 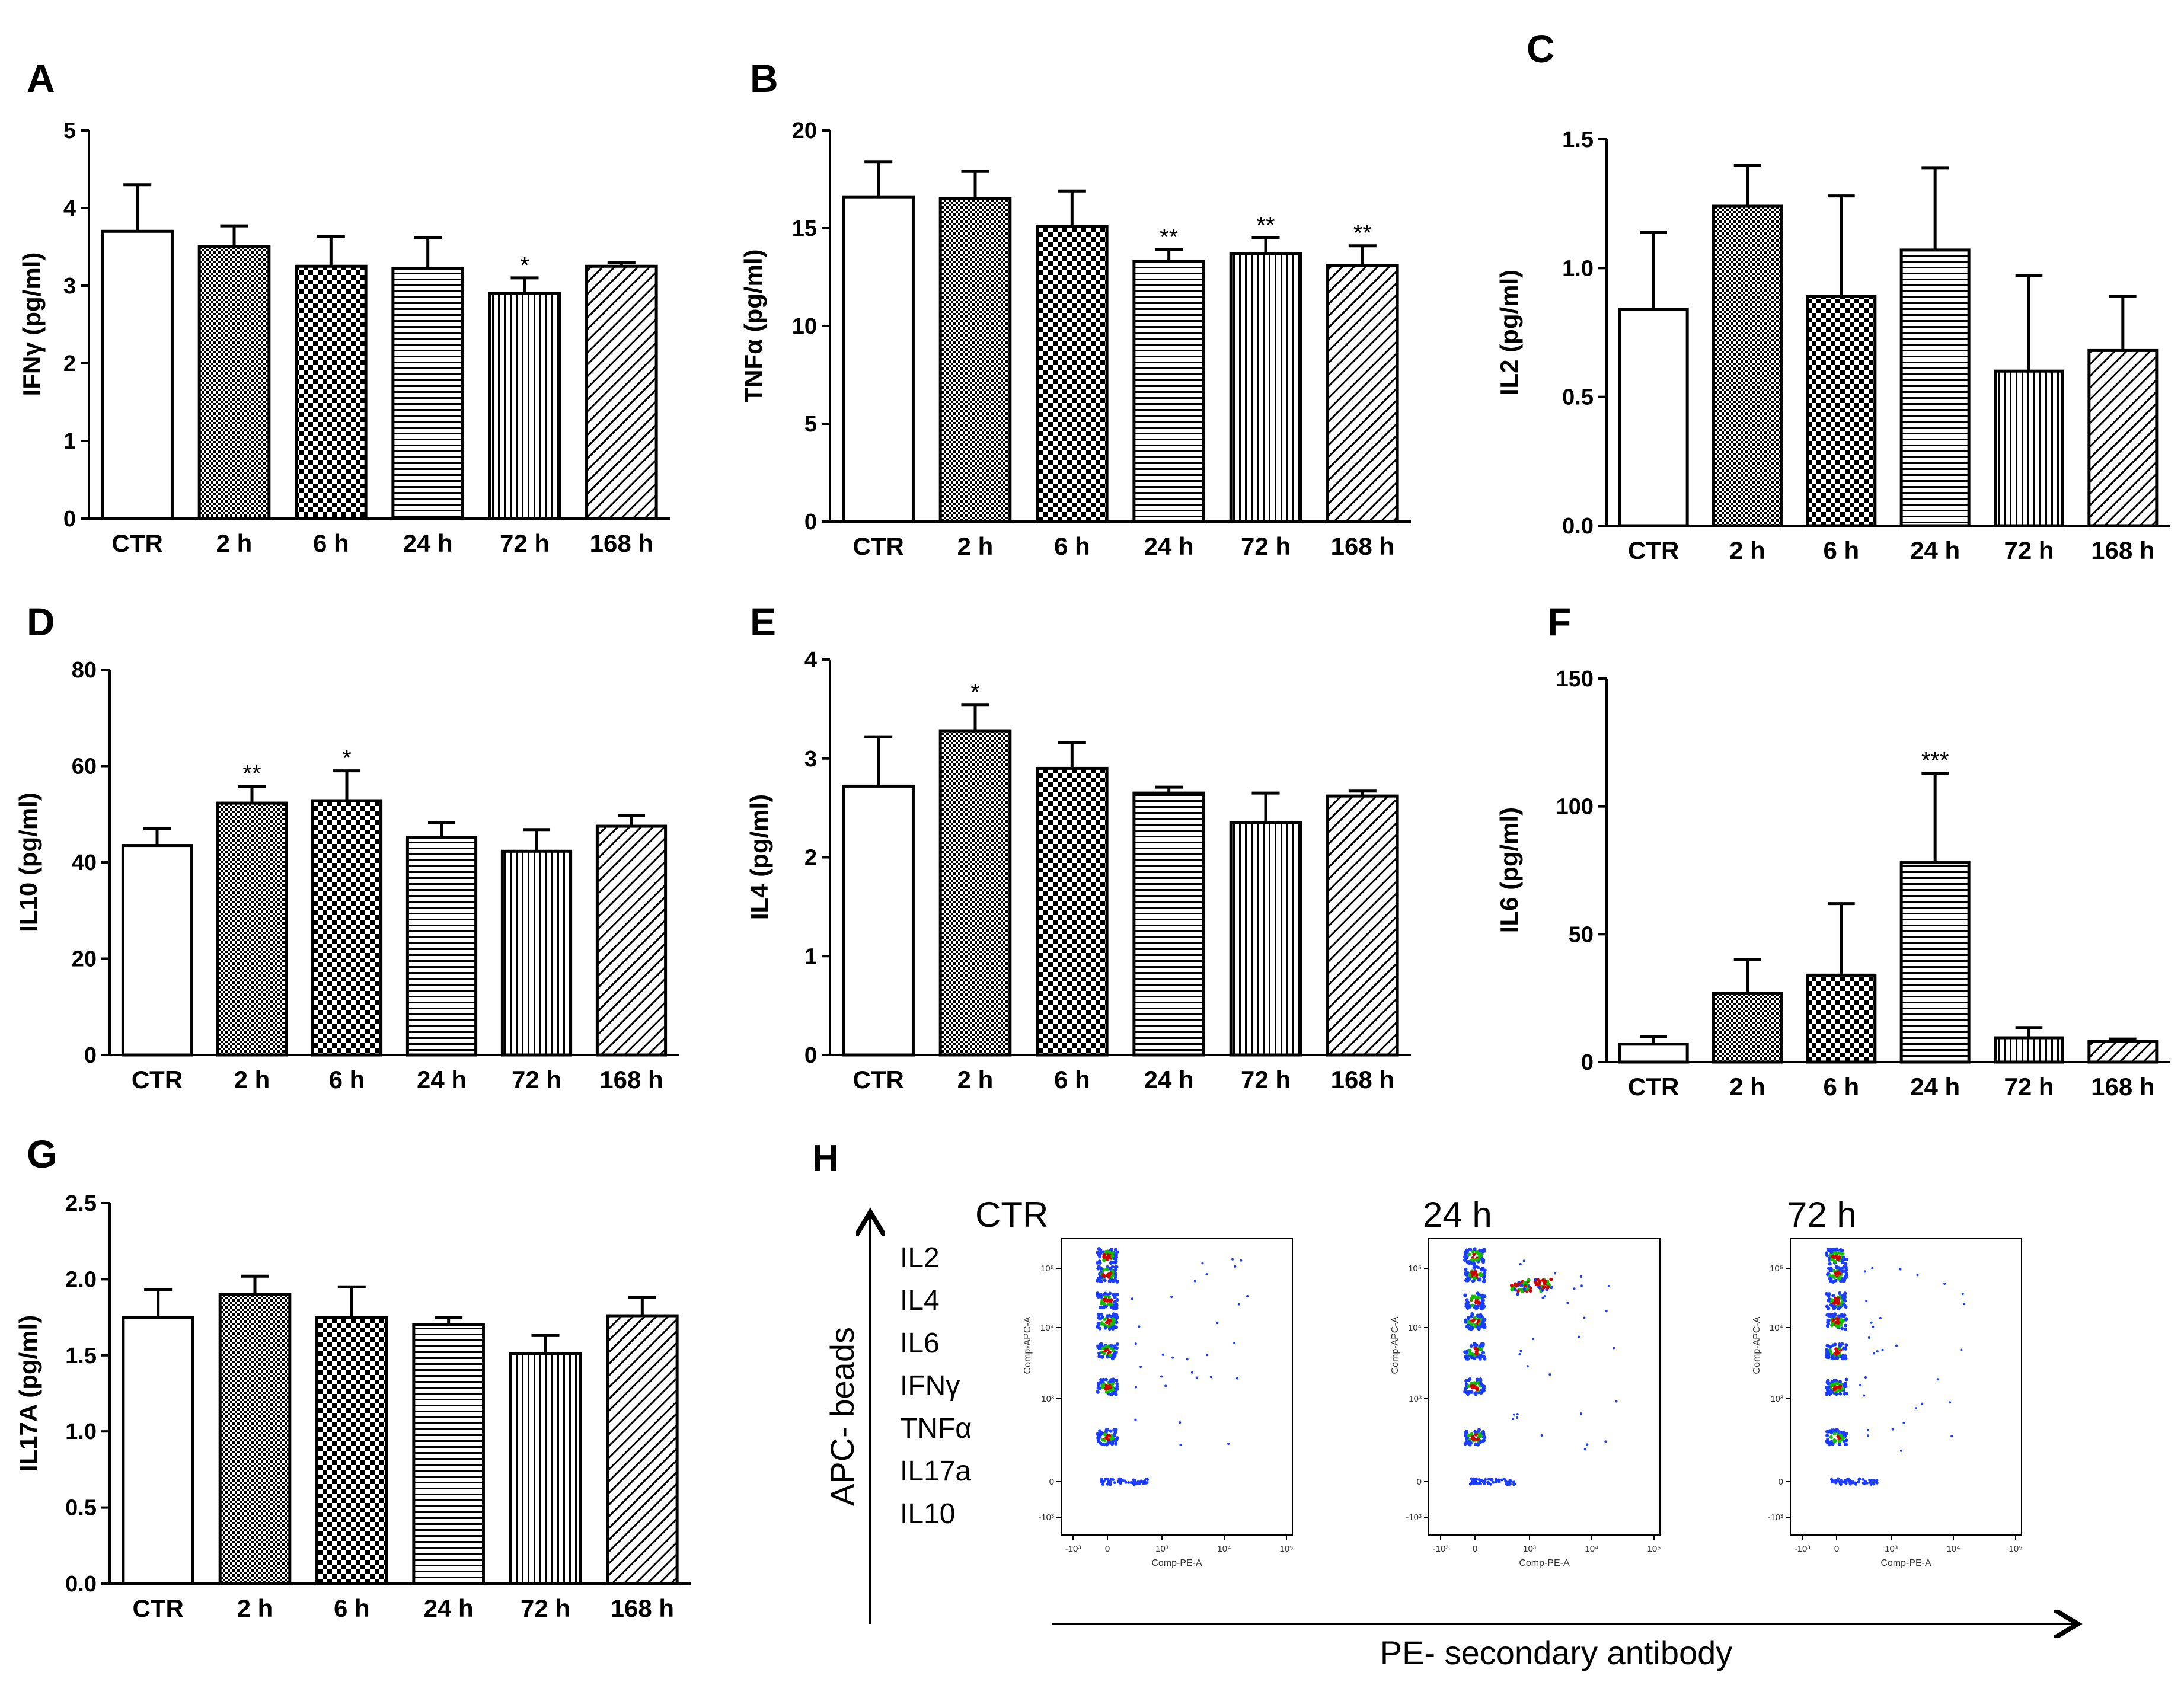 What do you see at coordinates (1169, 237) in the screenshot?
I see `significance-label: **` at bounding box center [1169, 237].